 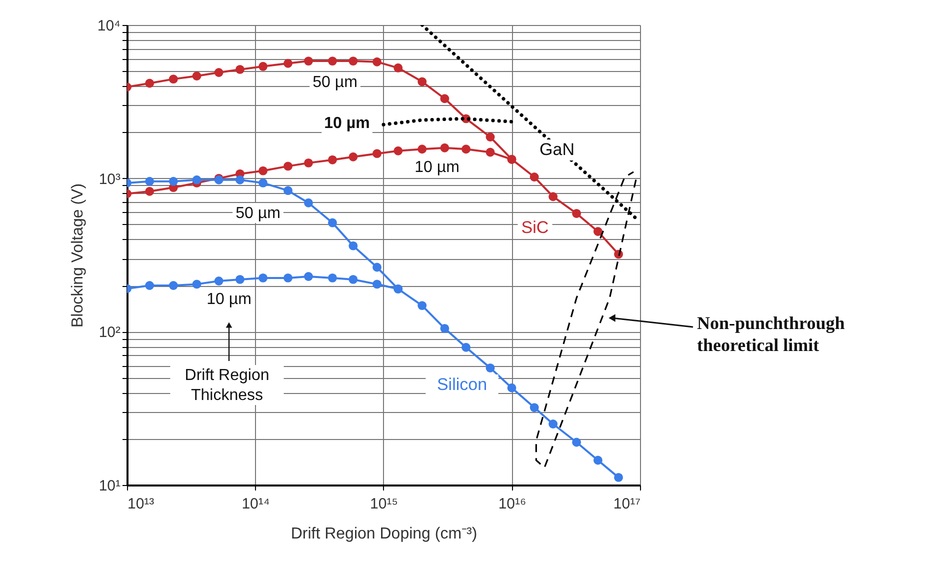 What do you see at coordinates (256, 504) in the screenshot?
I see `x-tick-label: 10¹⁴` at bounding box center [256, 504].